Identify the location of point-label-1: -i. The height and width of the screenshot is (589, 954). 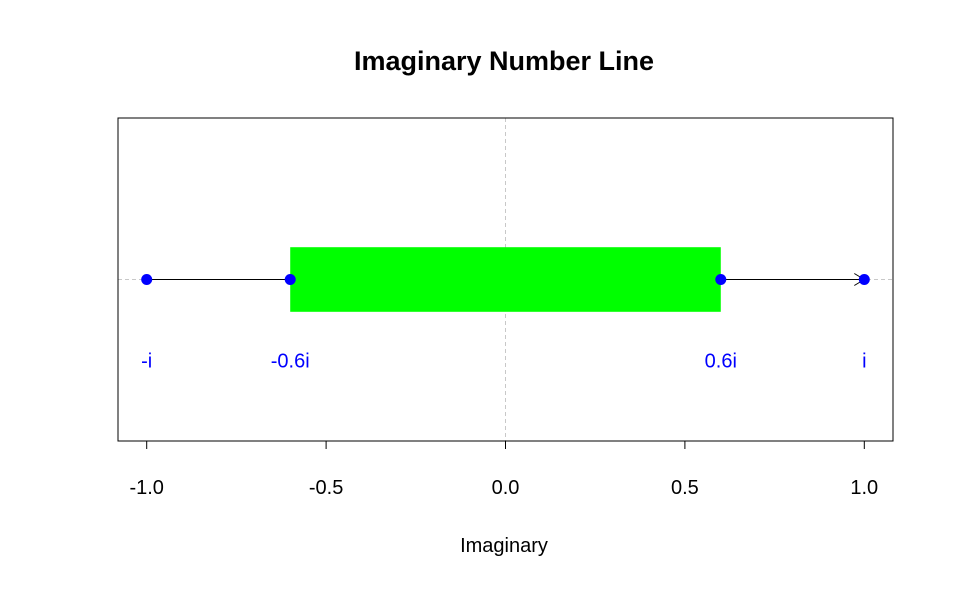
(146, 361).